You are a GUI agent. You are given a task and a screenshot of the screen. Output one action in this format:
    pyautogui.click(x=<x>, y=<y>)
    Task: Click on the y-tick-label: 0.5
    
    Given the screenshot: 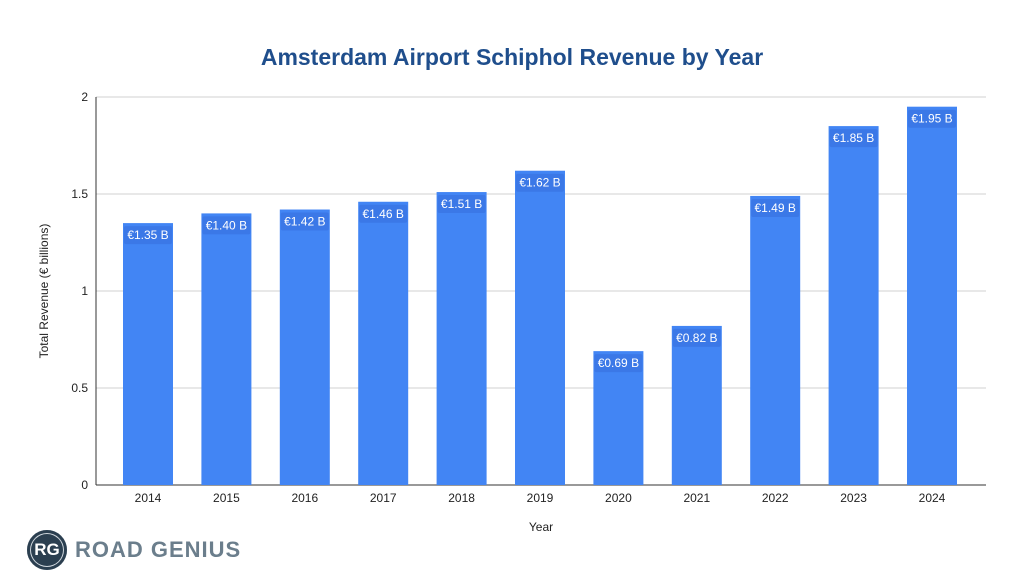 What is the action you would take?
    pyautogui.click(x=79, y=388)
    